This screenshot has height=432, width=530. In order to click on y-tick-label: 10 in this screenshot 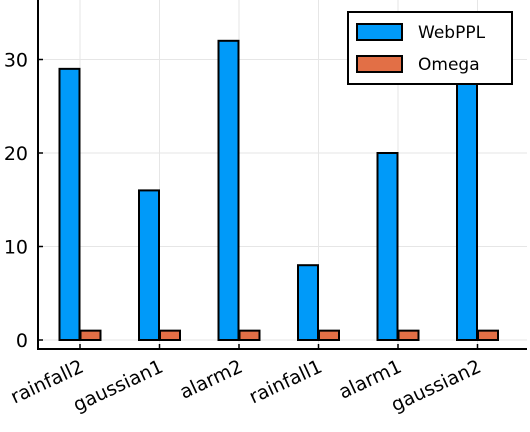, I will do `click(16, 248)`.